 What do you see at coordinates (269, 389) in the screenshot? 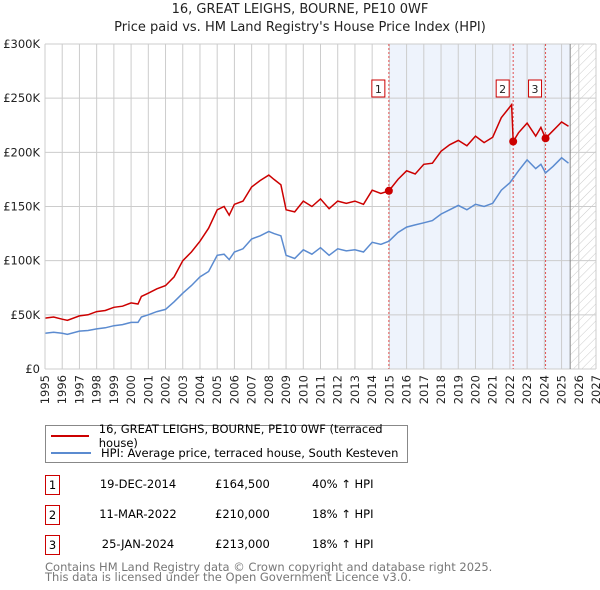
I see `x-tick-label: 2008` at bounding box center [269, 389].